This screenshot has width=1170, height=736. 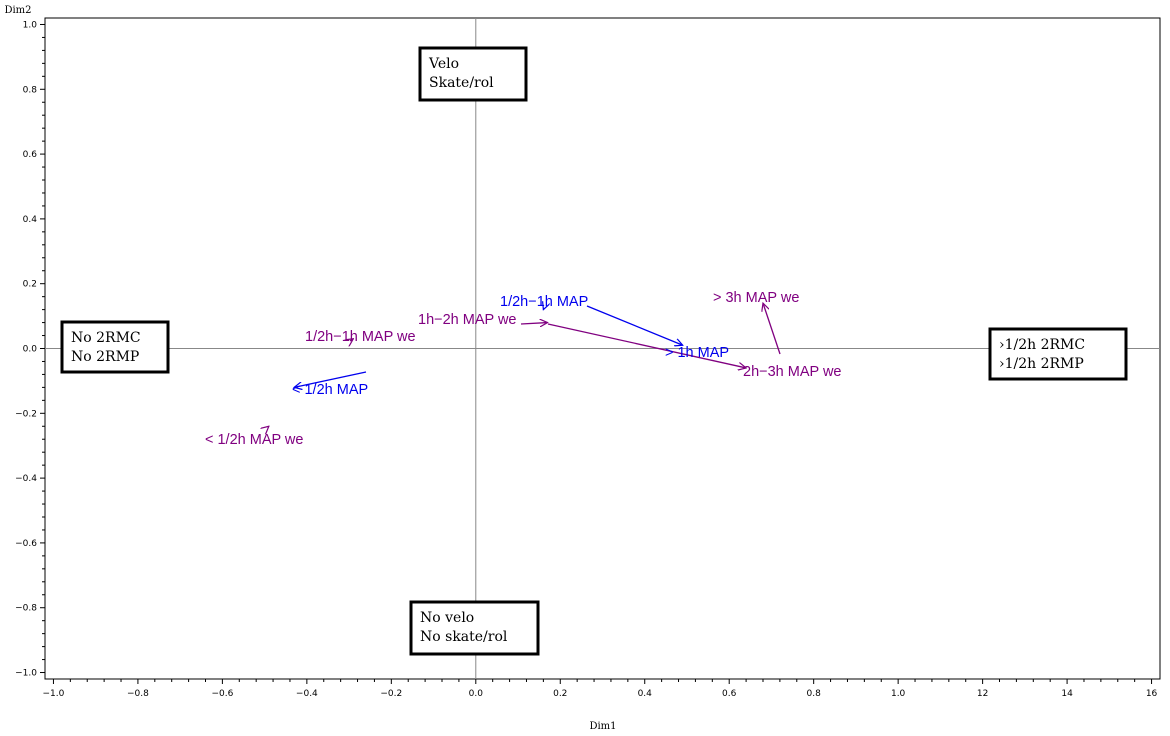 I want to click on y-axis: 1.0 0.8 0.6 0.4 0.2 0.0 −0.2 −0.4 −0.6 −0.8 −1.0, so click(x=30, y=349).